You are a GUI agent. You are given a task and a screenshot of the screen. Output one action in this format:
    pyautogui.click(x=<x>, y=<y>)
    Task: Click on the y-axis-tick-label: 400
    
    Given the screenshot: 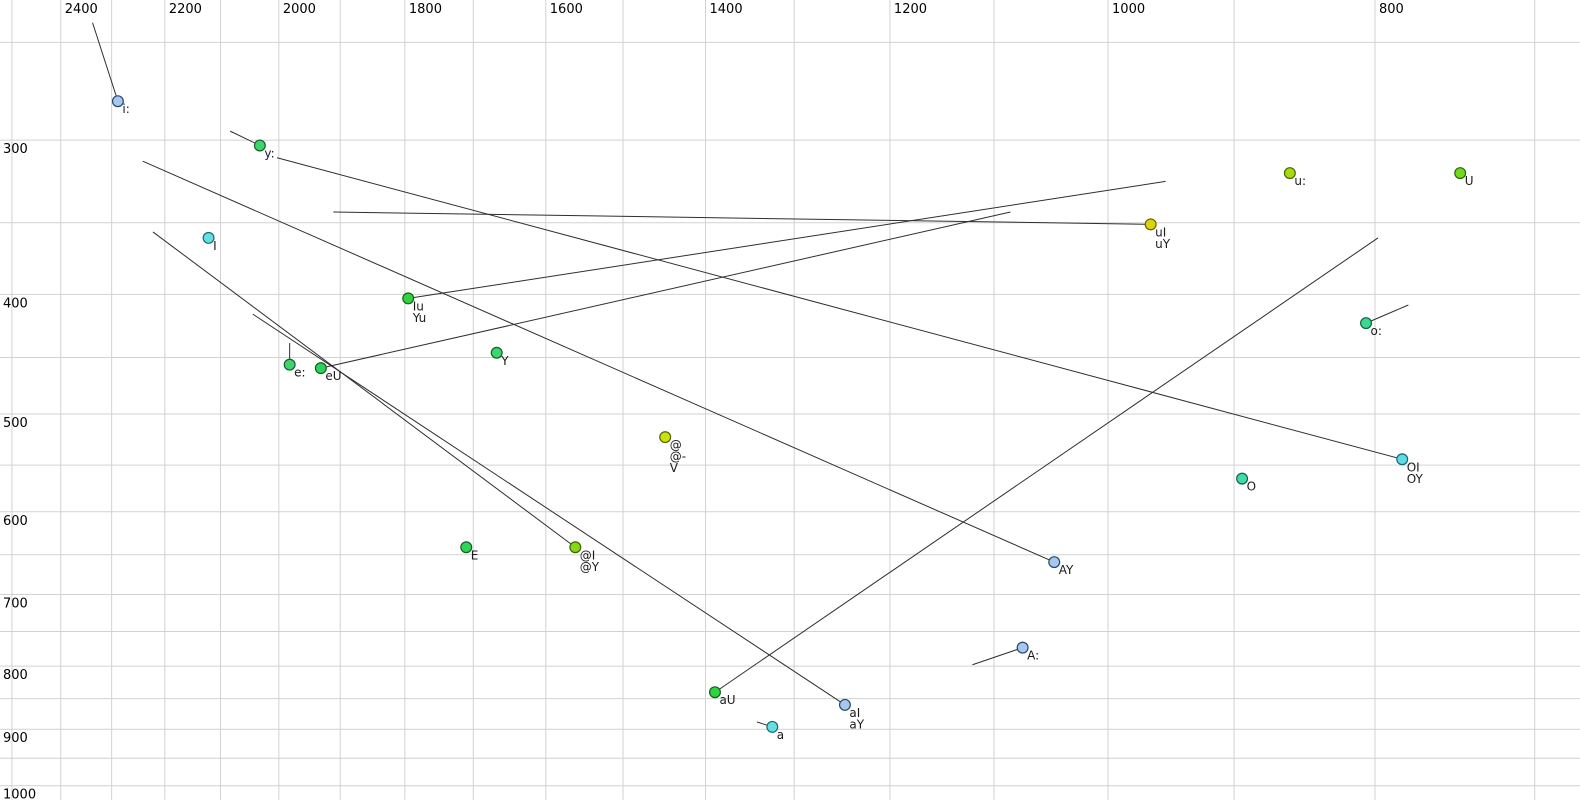 What is the action you would take?
    pyautogui.click(x=15, y=303)
    